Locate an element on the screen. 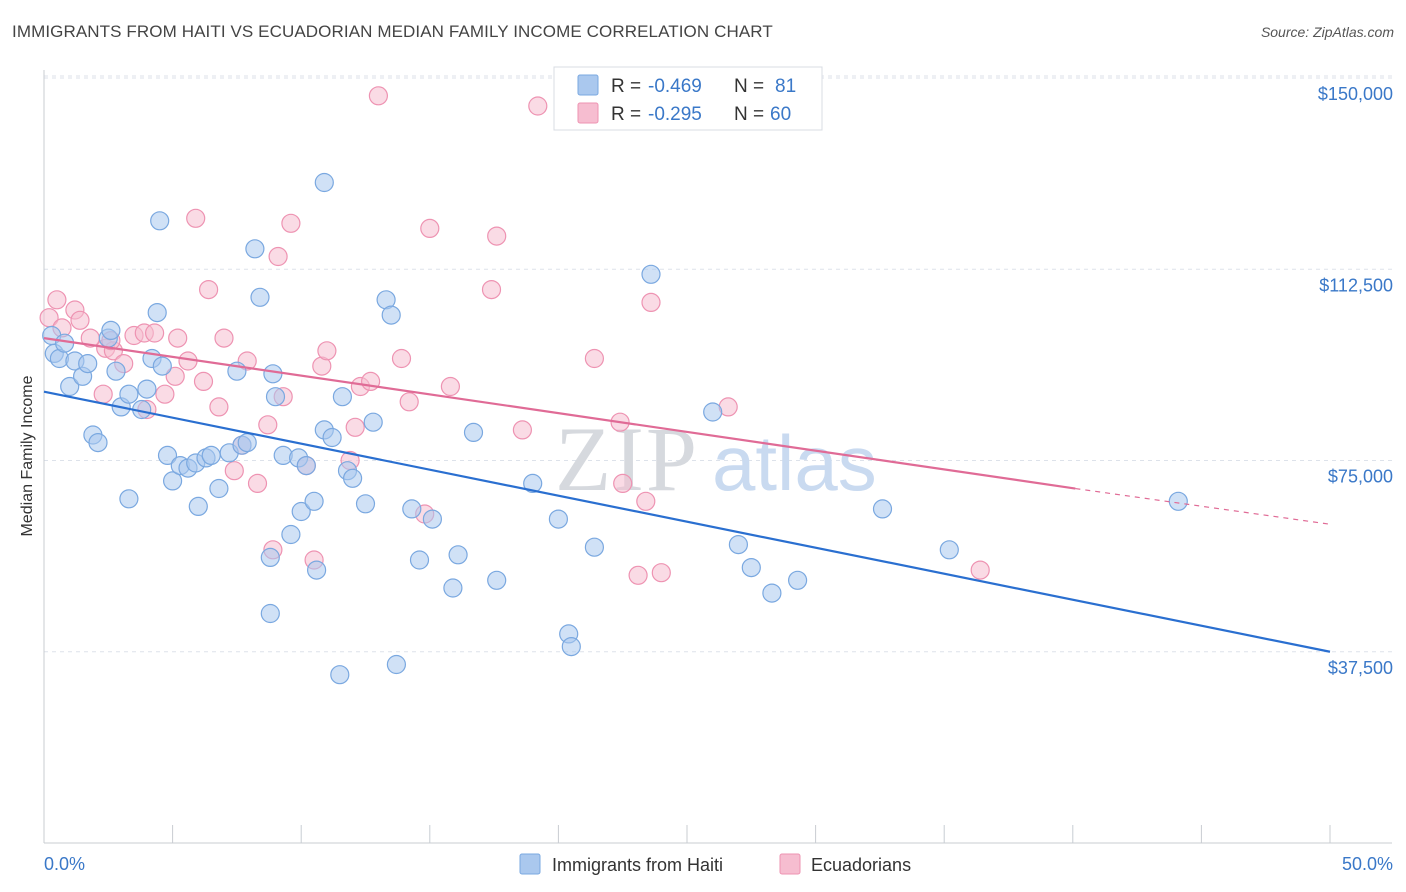  watermark: ZIP atlas is located at coordinates (716, 459).